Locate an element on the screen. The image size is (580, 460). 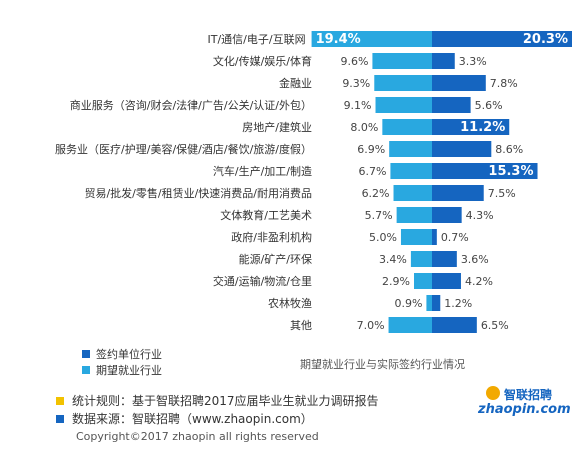
legend-item-expected: 期望就业行业 is located at coordinates (122, 370).